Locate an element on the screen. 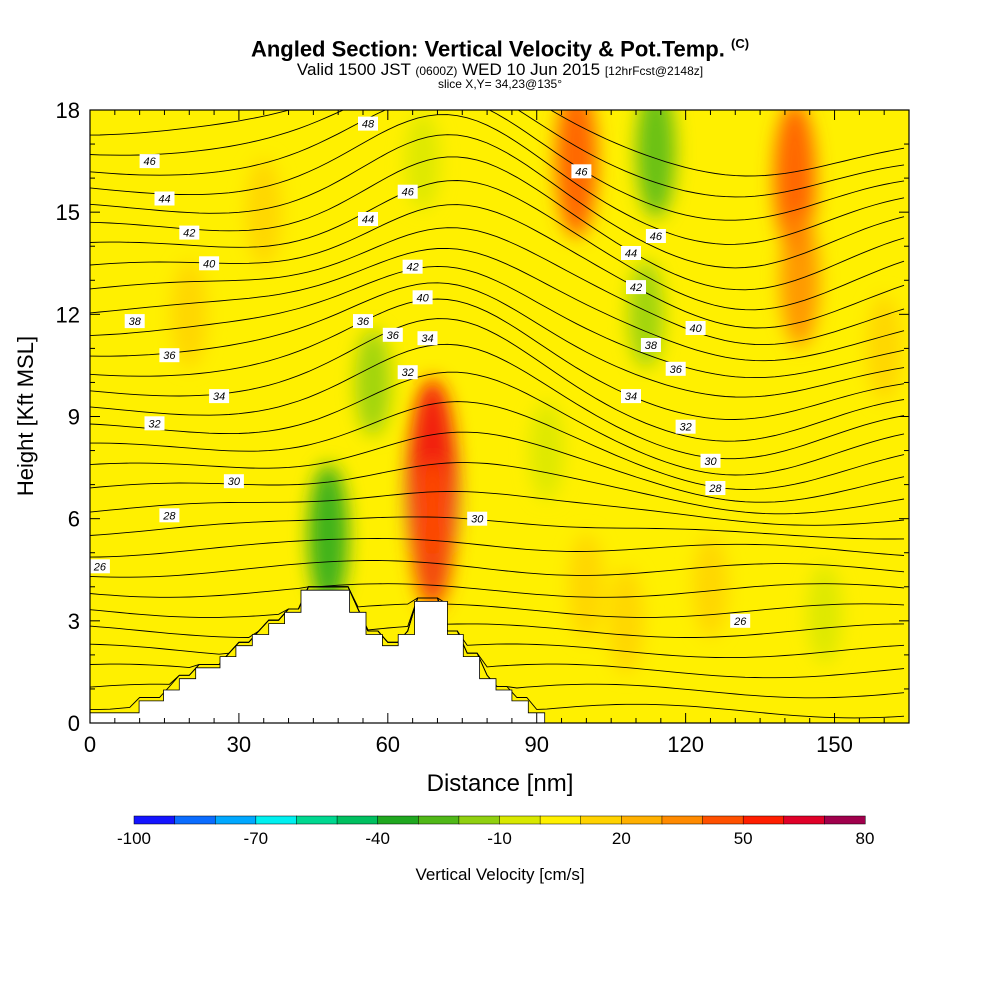 The height and width of the screenshot is (1000, 1000). isentrope-label: 44 is located at coordinates (368, 219).